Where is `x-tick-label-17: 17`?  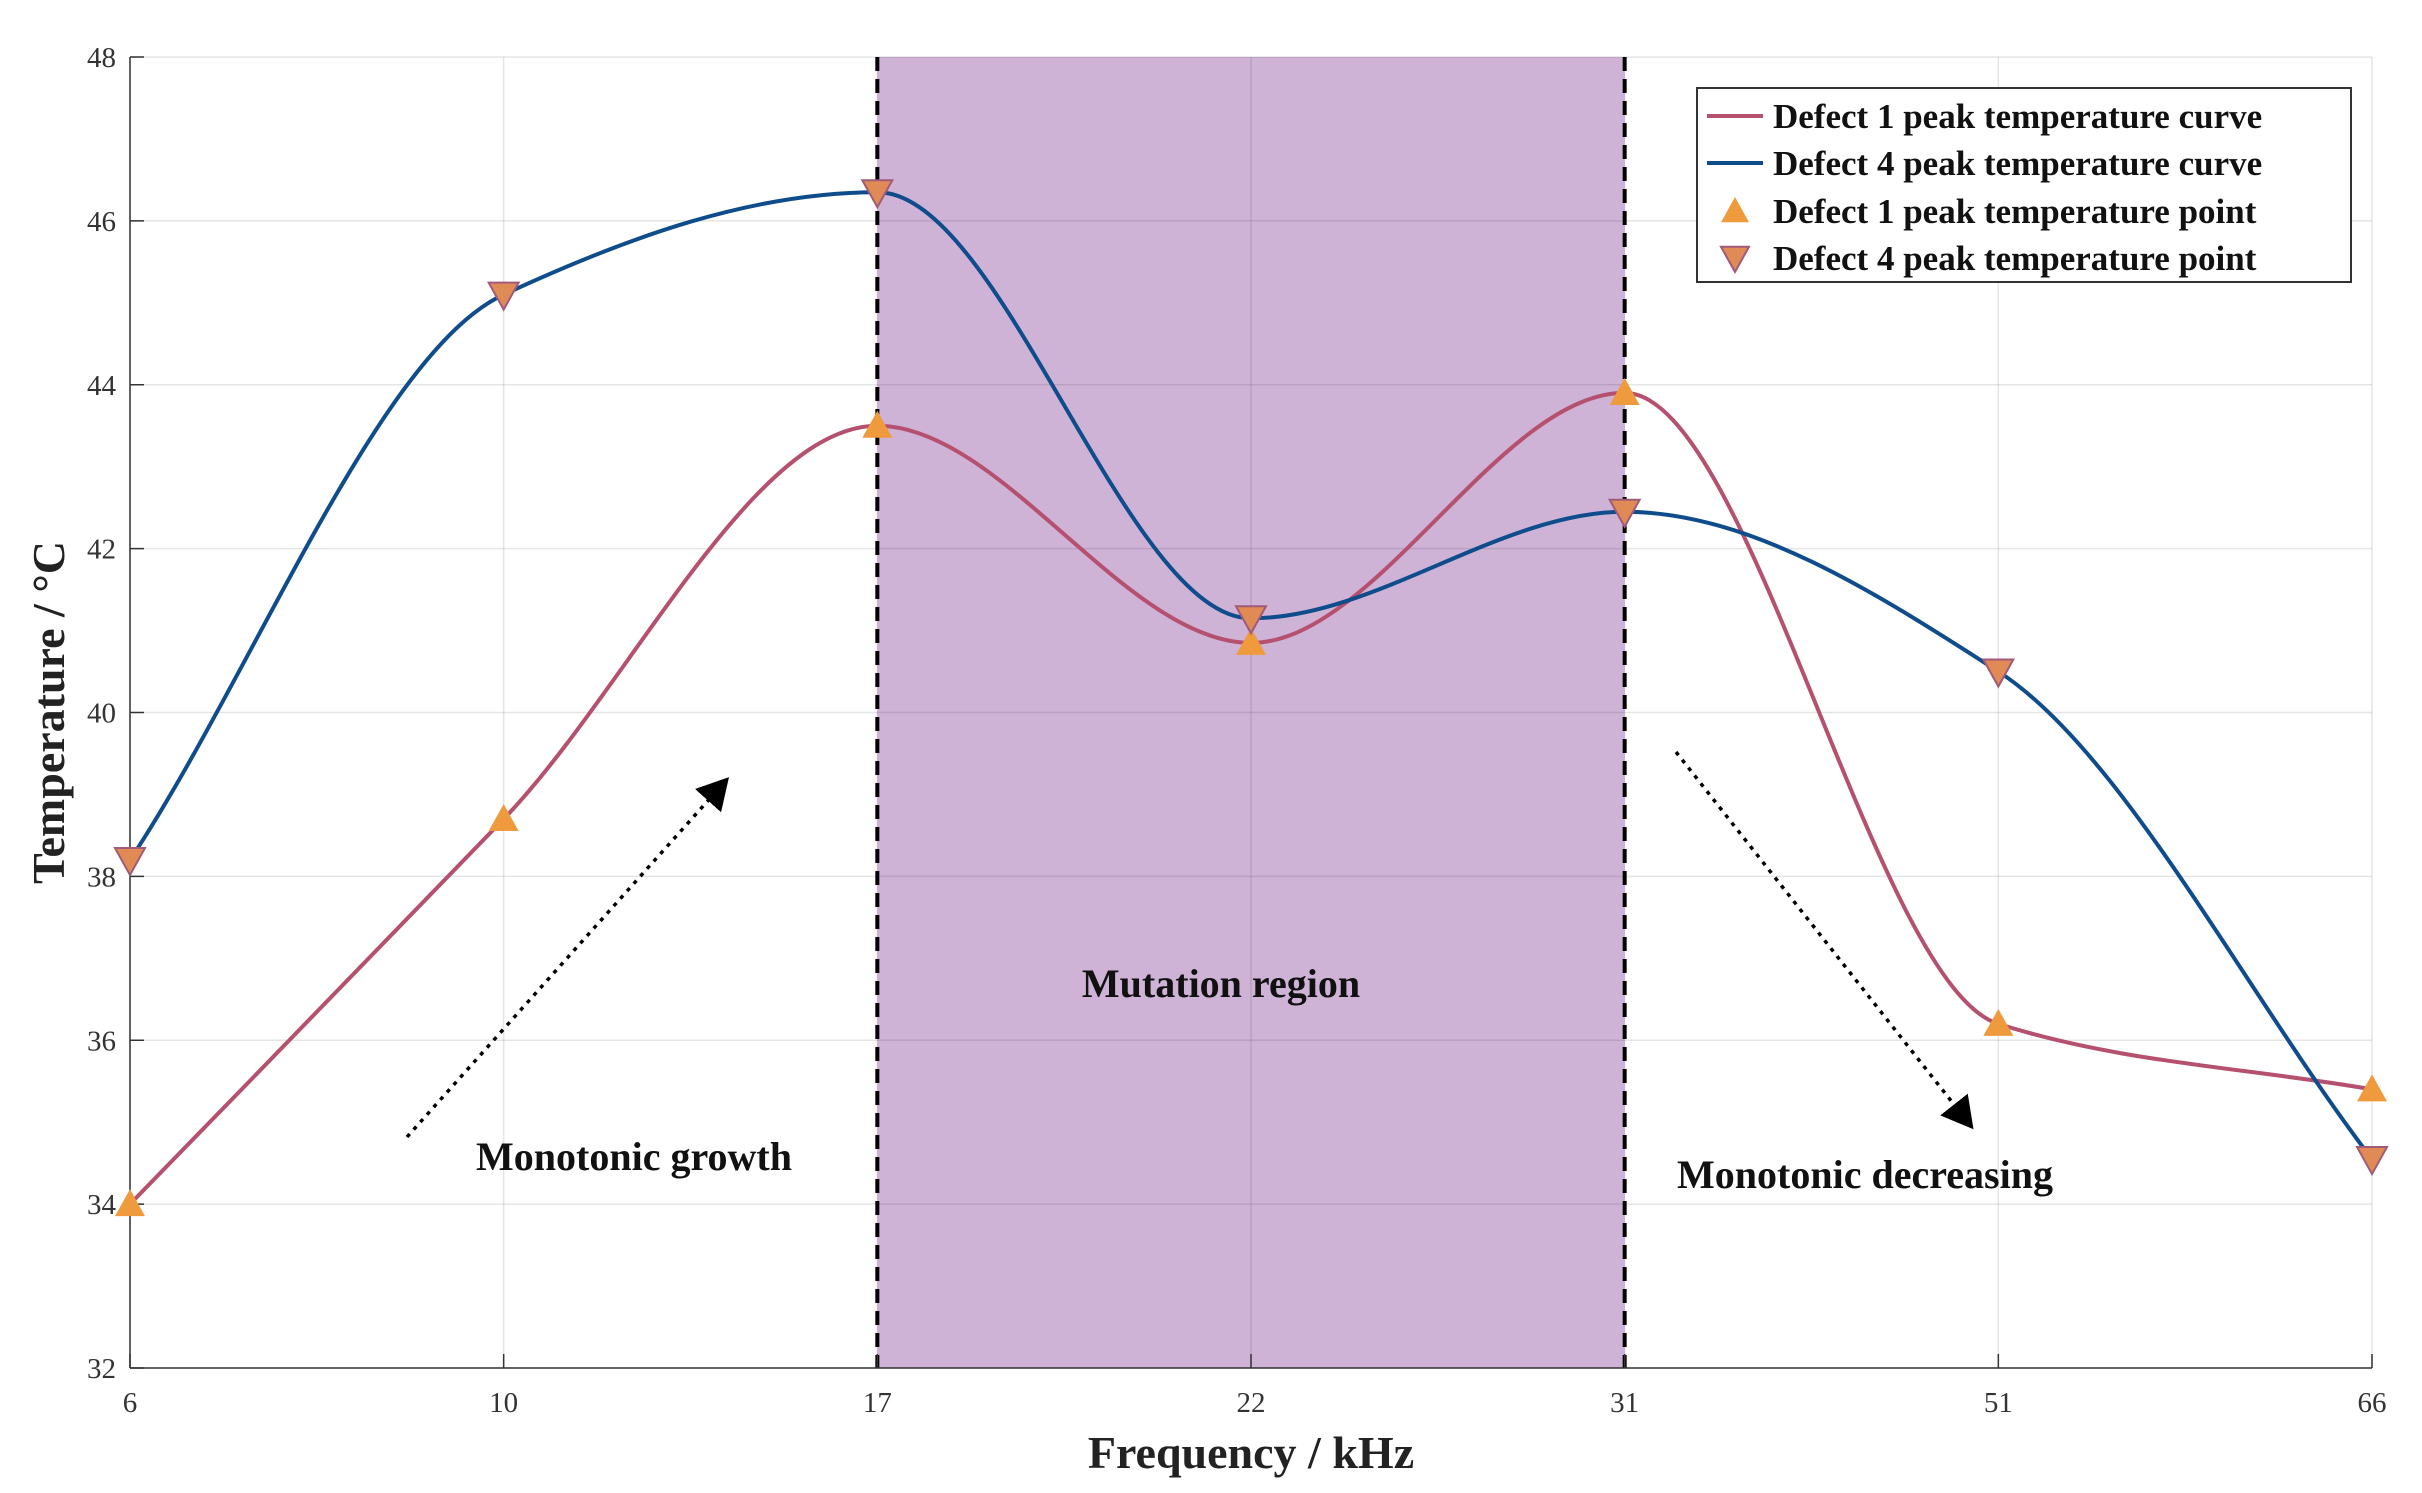 x-tick-label-17: 17 is located at coordinates (877, 1403).